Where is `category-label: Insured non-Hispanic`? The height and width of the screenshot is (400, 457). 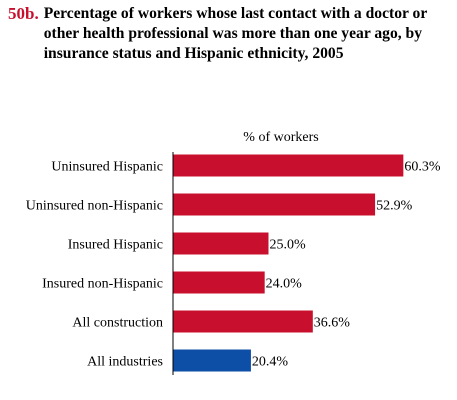
category-label: Insured non-Hispanic is located at coordinates (102, 284).